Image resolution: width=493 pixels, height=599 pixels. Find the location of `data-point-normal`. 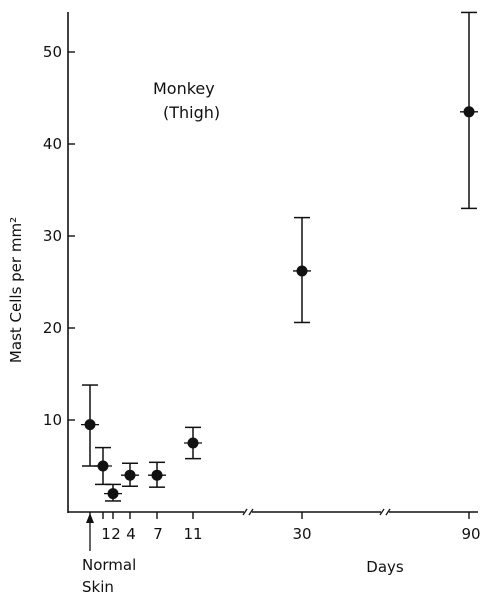

data-point-normal is located at coordinates (90, 425).